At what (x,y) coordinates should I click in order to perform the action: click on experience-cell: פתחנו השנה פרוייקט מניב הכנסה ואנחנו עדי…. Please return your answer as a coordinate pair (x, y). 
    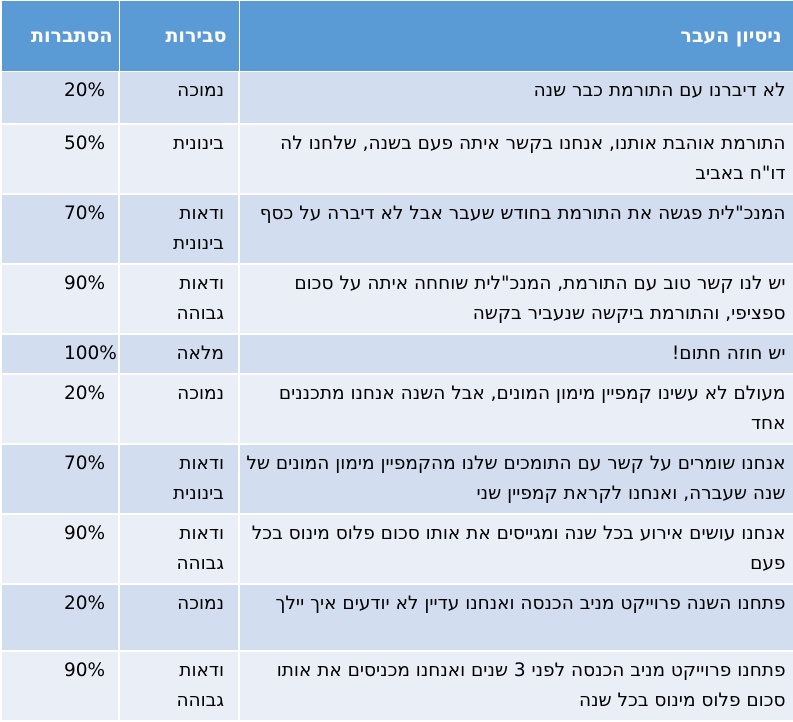
    Looking at the image, I should click on (515, 617).